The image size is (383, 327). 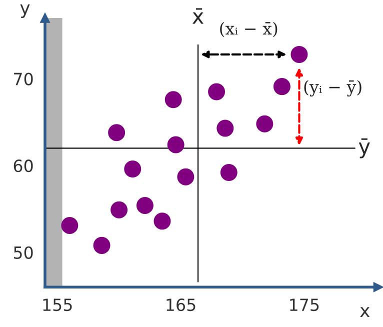 What do you see at coordinates (198, 16) in the screenshot?
I see `ref-line-label: x̄` at bounding box center [198, 16].